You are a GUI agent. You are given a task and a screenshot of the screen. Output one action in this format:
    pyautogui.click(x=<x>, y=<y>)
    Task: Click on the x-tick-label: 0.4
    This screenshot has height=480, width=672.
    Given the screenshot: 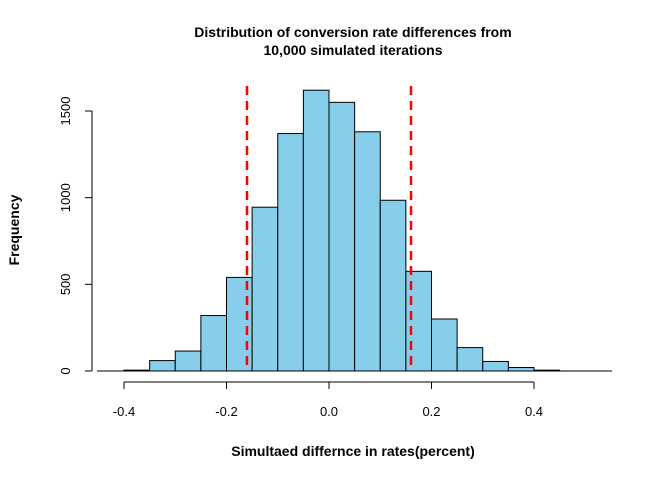 What is the action you would take?
    pyautogui.click(x=534, y=411)
    